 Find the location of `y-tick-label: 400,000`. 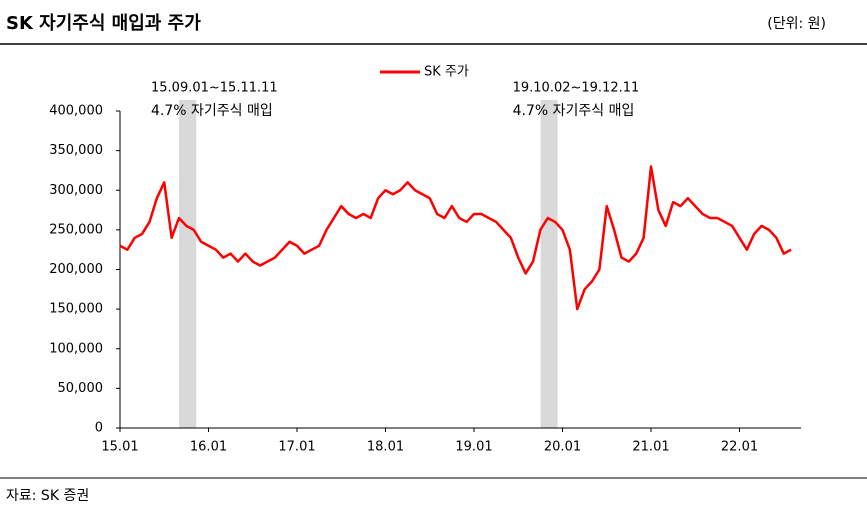

y-tick-label: 400,000 is located at coordinates (76, 111).